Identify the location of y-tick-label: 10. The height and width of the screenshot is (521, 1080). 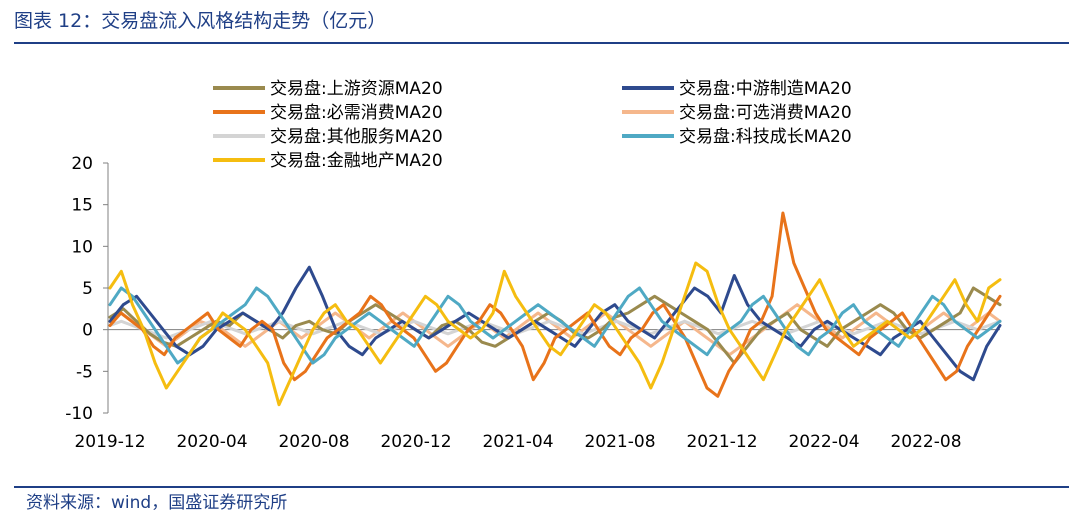
(82, 247).